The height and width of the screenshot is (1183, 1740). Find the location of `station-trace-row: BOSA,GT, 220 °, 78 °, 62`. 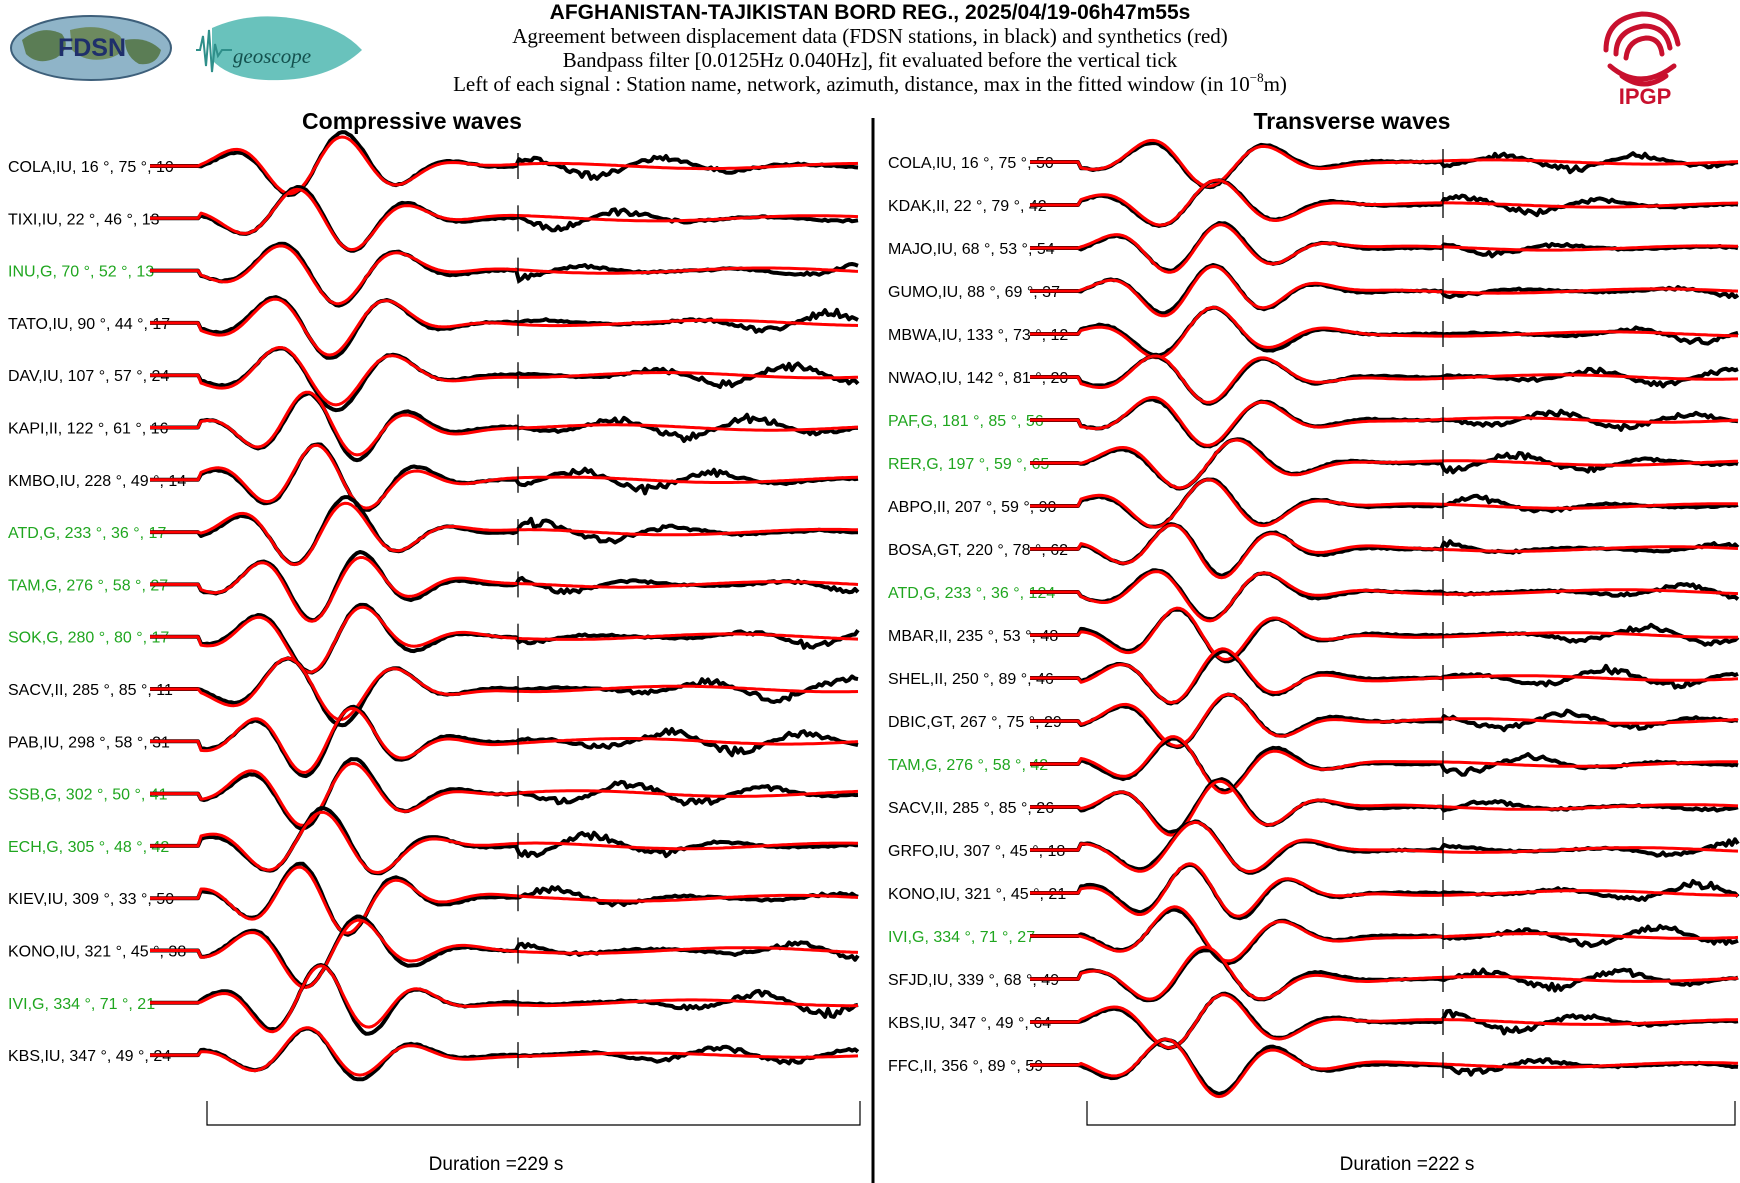

station-trace-row: BOSA,GT, 220 °, 78 °, 62 is located at coordinates (1314, 551).